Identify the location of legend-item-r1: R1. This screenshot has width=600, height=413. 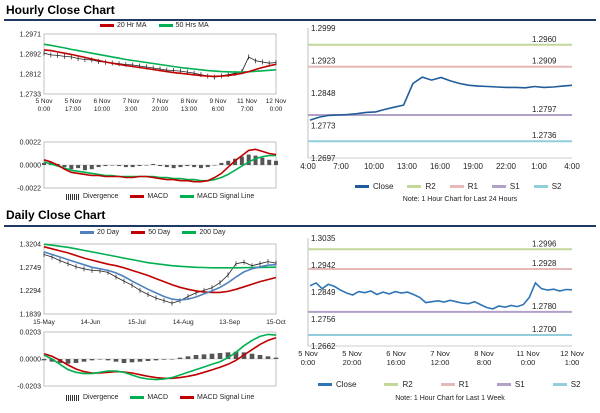
(454, 384).